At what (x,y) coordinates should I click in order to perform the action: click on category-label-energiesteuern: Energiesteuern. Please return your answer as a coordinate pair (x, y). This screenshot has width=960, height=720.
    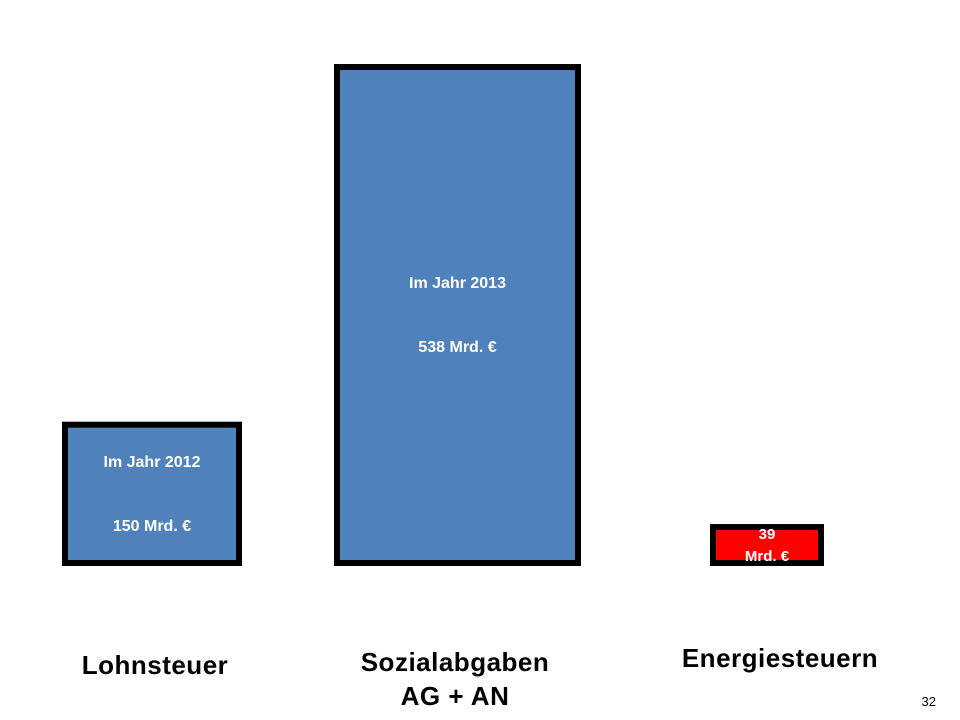
    Looking at the image, I should click on (780, 658).